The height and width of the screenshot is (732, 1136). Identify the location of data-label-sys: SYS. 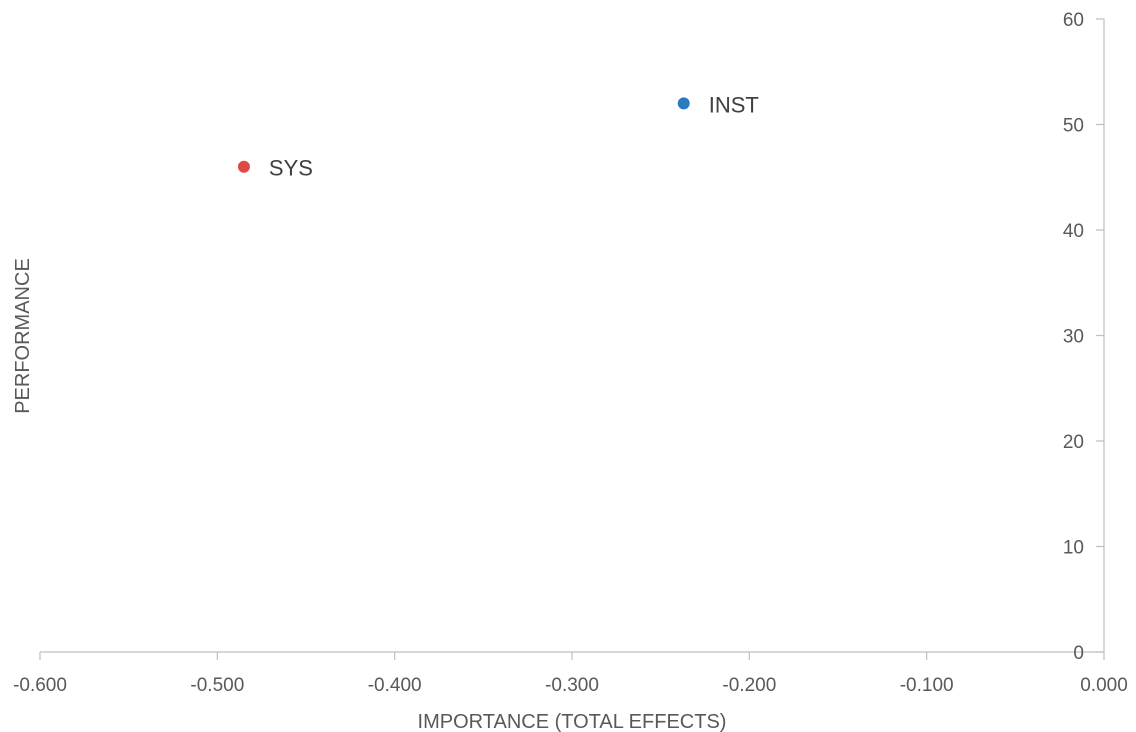
(291, 168).